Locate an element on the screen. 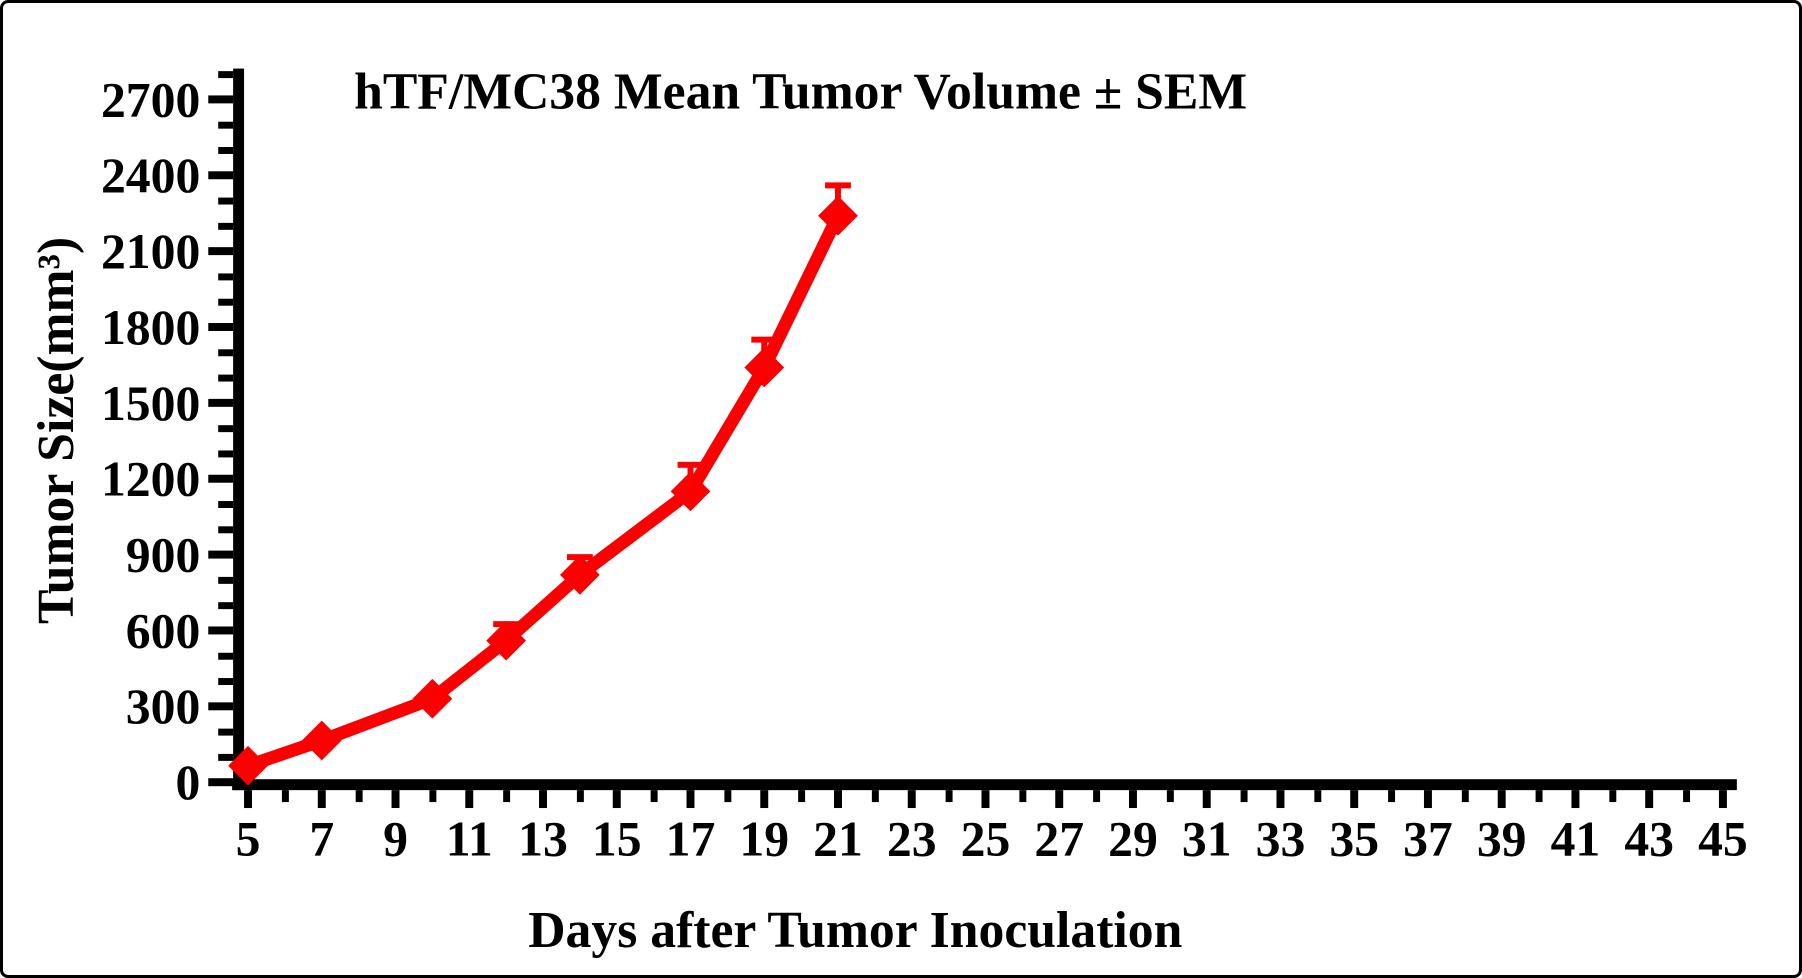  x-tick-label: 29 is located at coordinates (1133, 839).